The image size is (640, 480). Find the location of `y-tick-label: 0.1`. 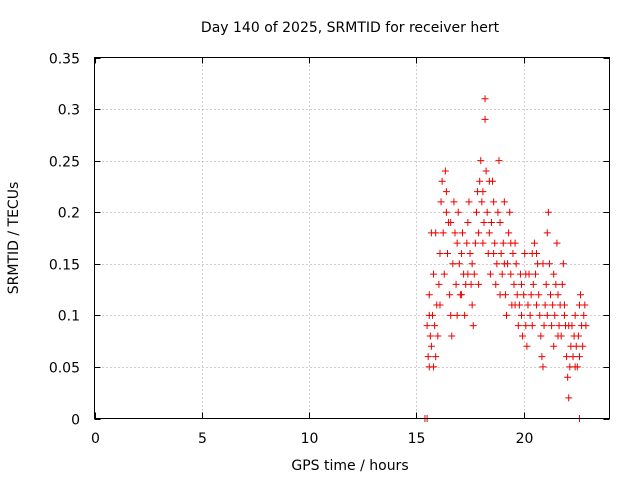

y-tick-label: 0.1 is located at coordinates (69, 317).